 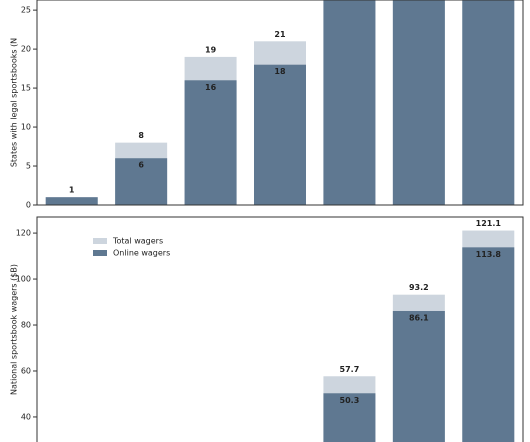 What do you see at coordinates (489, 223) in the screenshot?
I see `value-label: 121.1` at bounding box center [489, 223].